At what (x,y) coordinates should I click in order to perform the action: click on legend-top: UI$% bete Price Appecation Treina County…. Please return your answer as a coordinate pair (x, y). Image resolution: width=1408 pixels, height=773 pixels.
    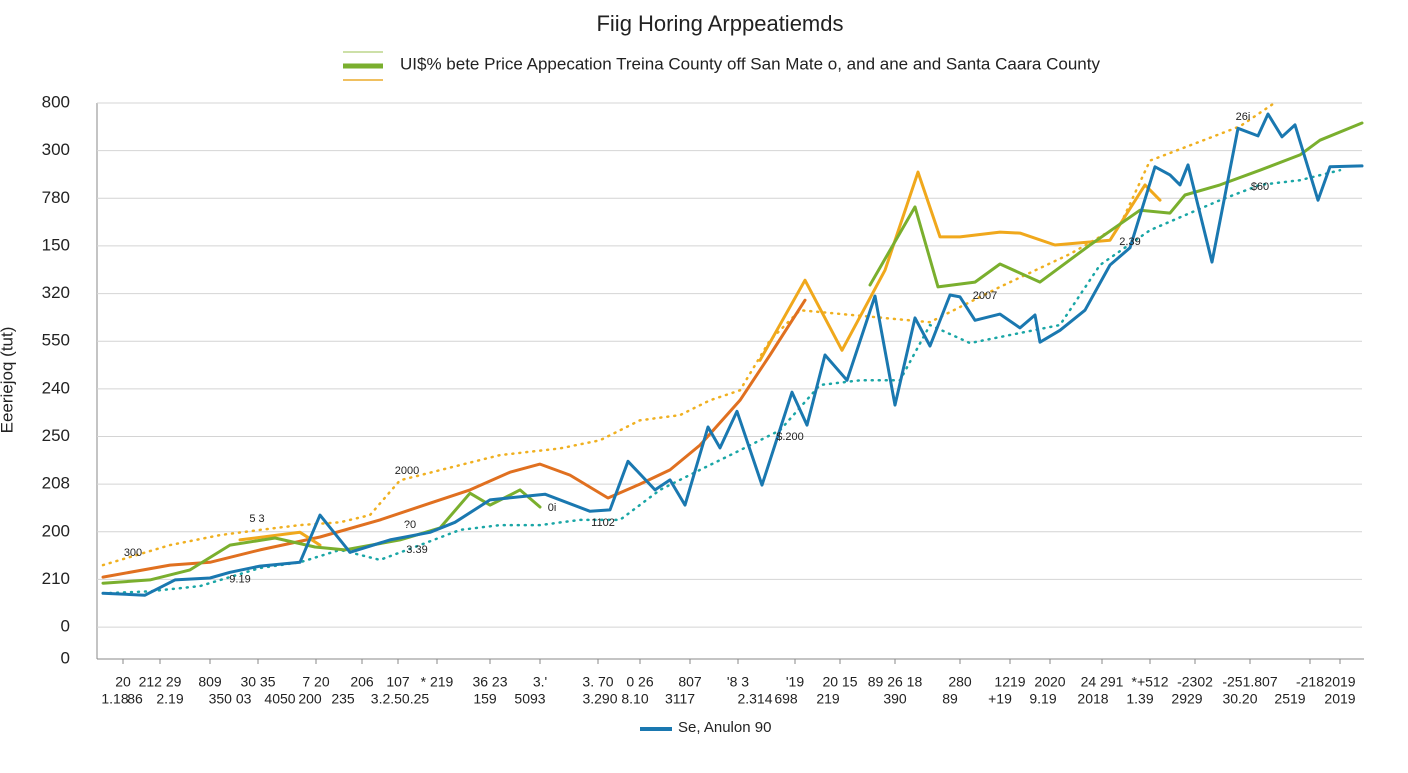
    Looking at the image, I should click on (721, 66).